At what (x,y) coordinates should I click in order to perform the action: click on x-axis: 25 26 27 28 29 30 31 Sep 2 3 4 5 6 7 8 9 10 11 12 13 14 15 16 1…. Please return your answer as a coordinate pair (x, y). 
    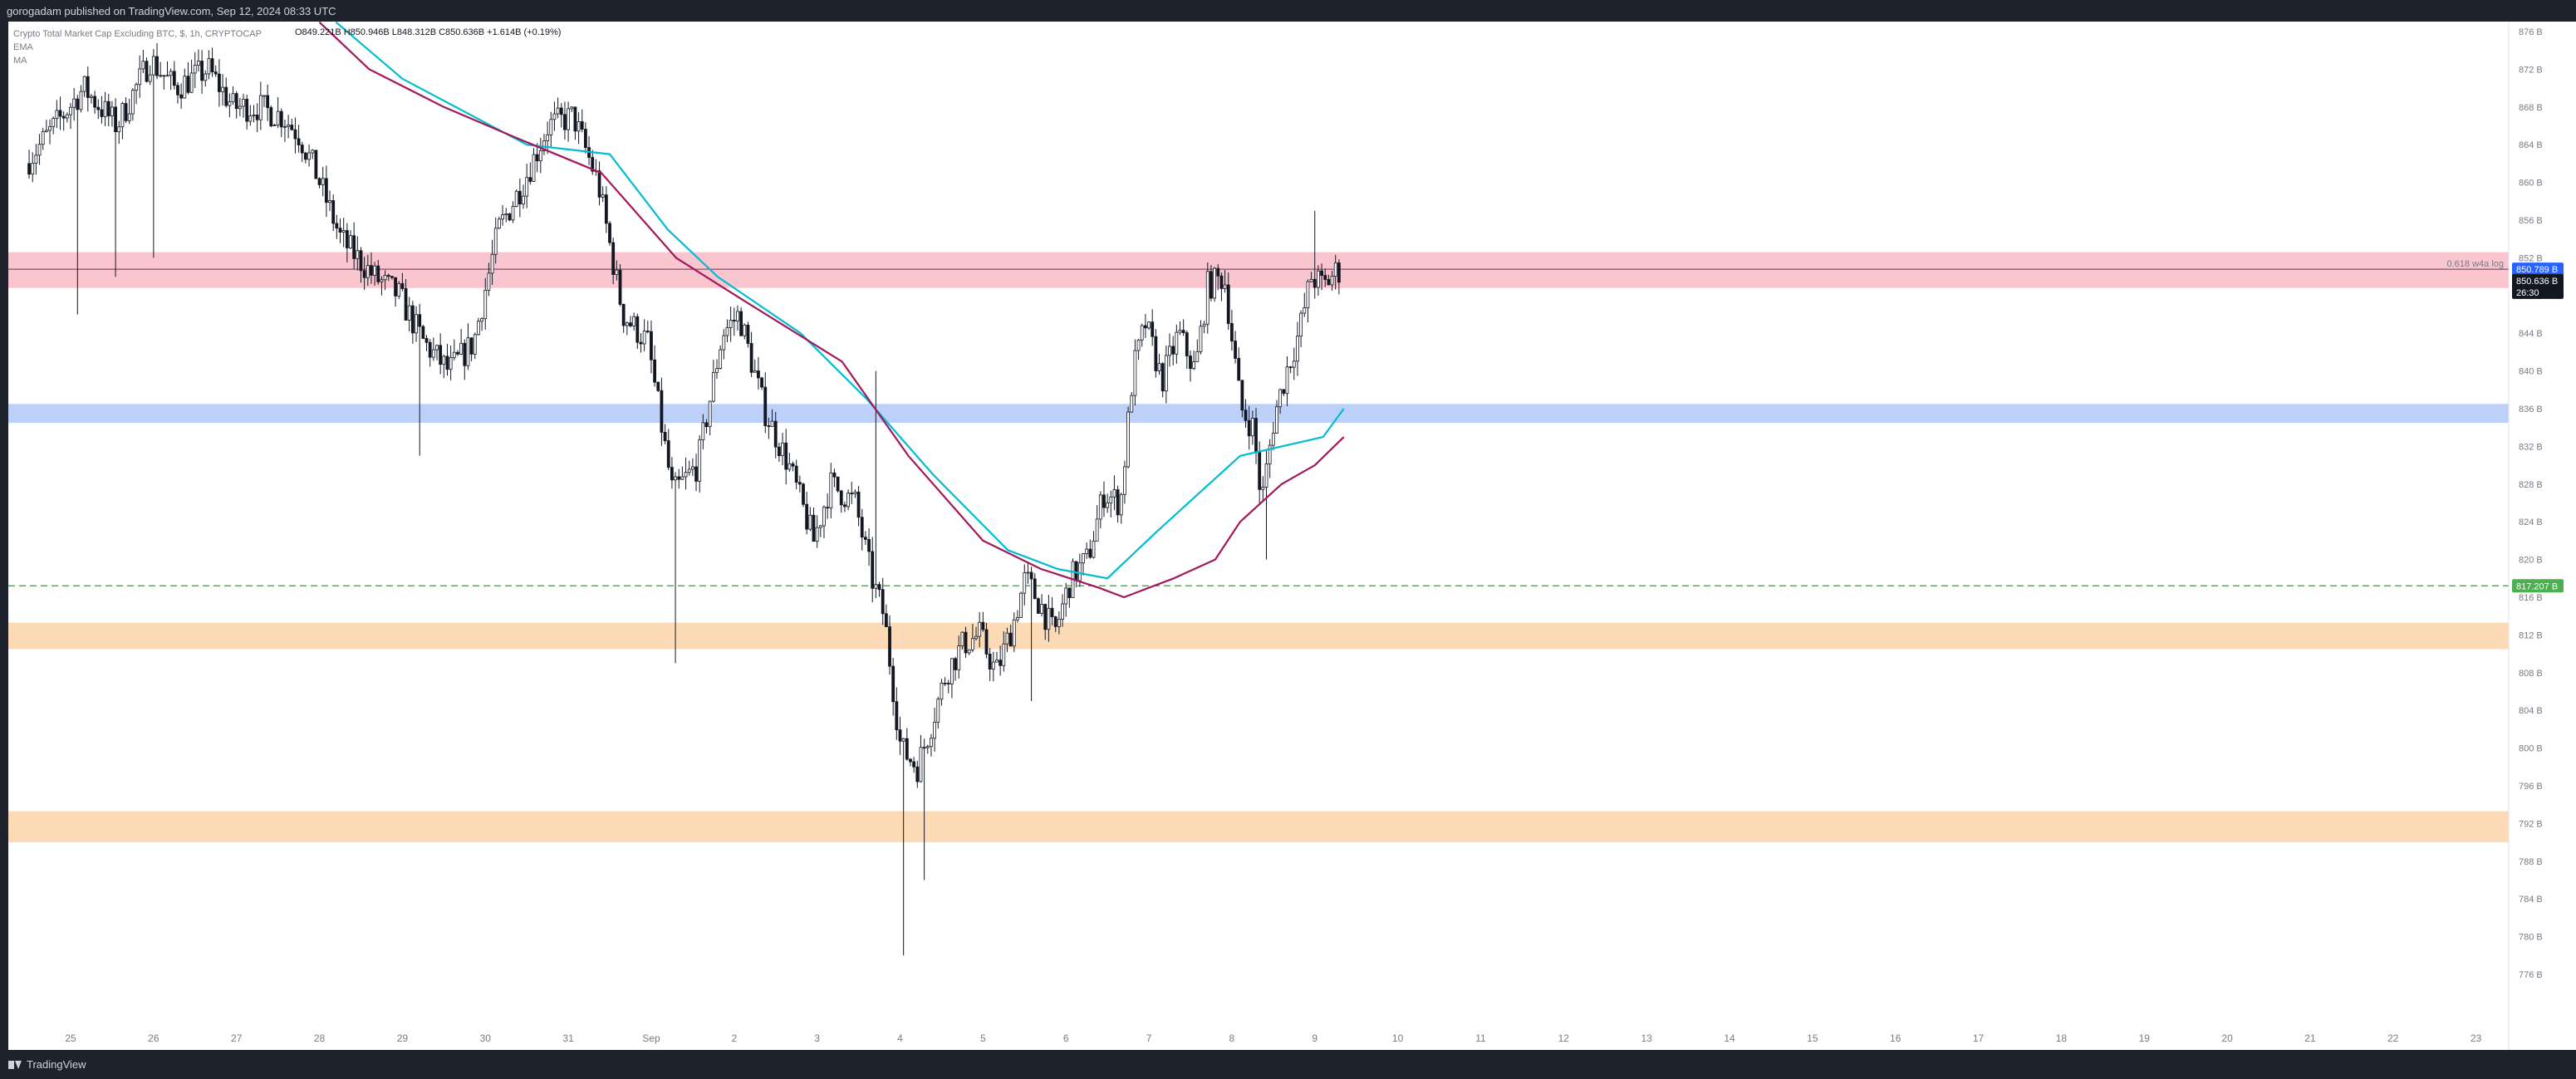
    Looking at the image, I should click on (1273, 1038).